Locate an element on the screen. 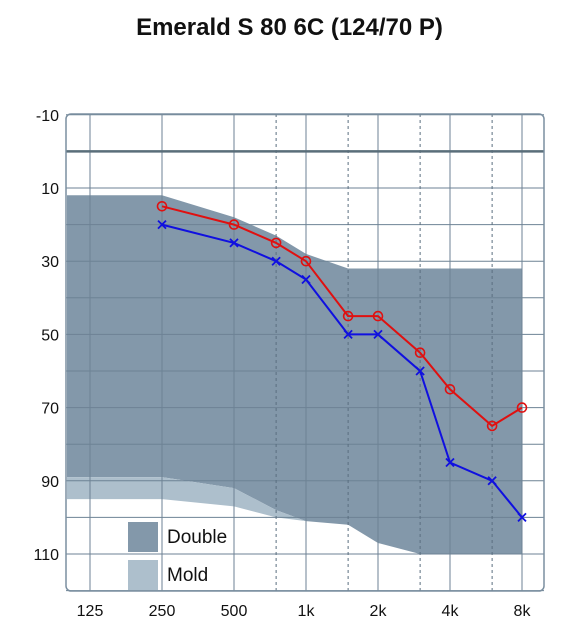  fit-range-mold is located at coordinates (186, 499).